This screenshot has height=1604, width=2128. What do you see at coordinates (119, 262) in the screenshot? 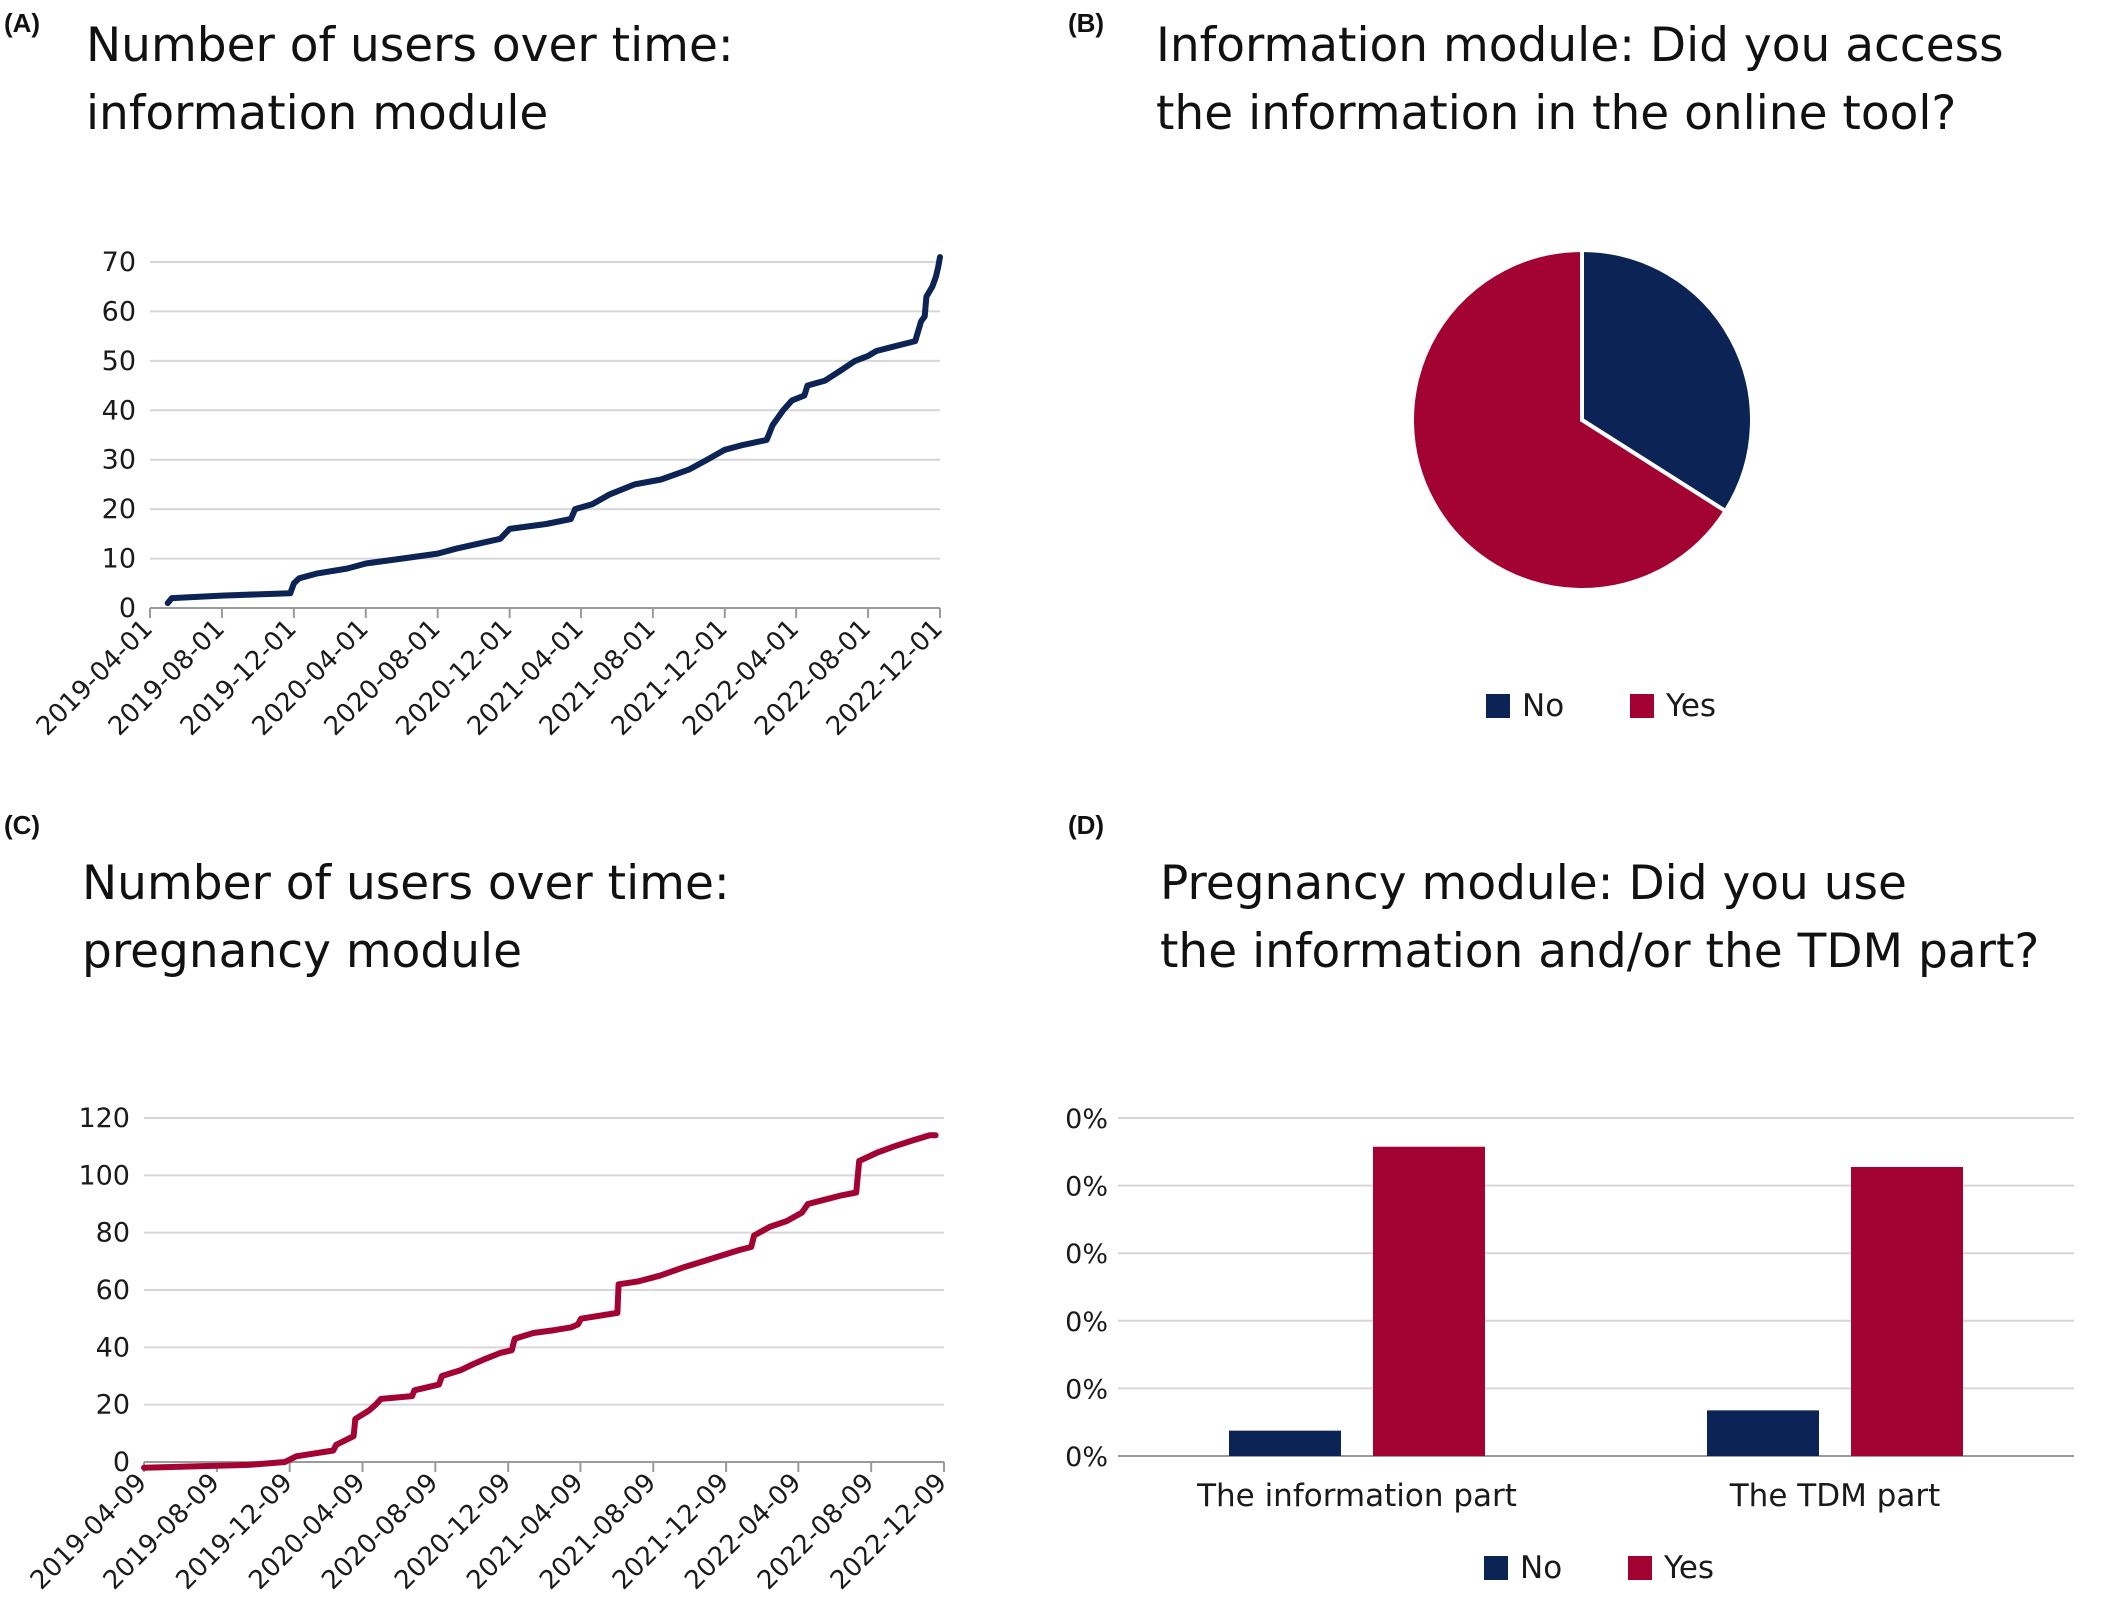
I see `y-tick-label: 70` at bounding box center [119, 262].